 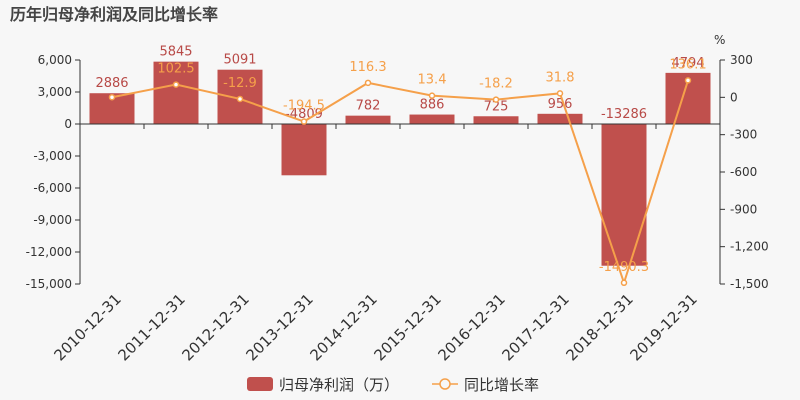 I want to click on line-value-label: 102.5, so click(x=175, y=69).